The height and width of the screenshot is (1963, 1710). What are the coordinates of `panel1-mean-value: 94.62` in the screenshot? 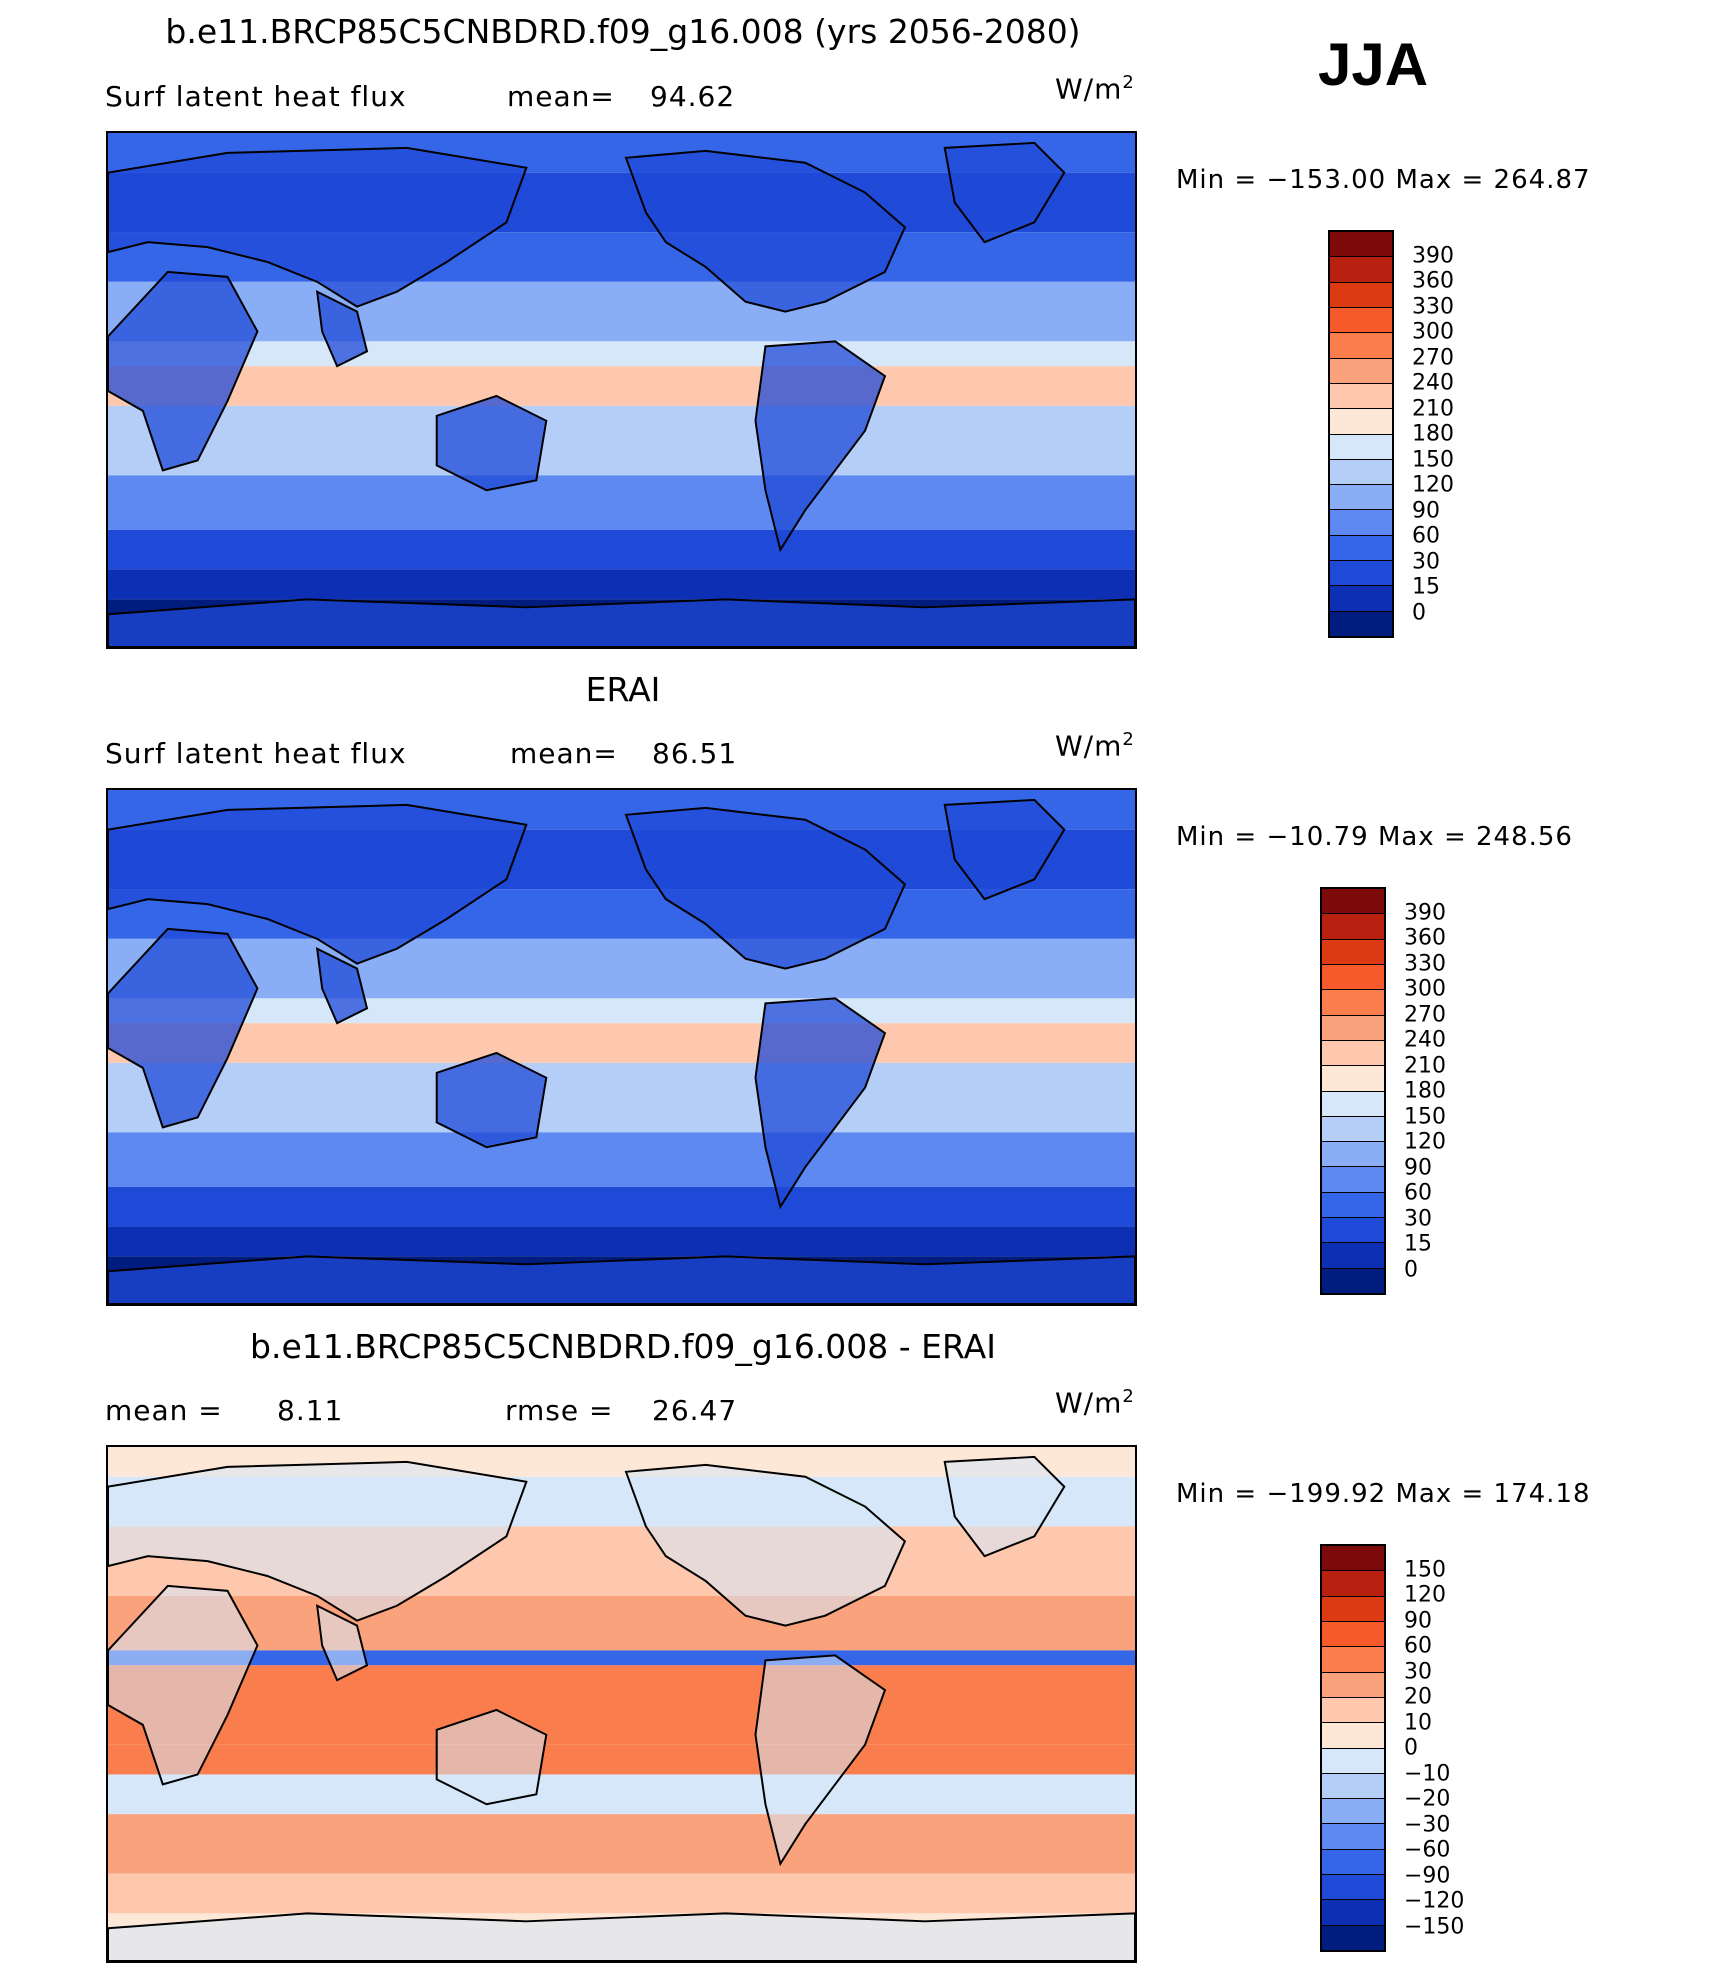 It's located at (693, 96).